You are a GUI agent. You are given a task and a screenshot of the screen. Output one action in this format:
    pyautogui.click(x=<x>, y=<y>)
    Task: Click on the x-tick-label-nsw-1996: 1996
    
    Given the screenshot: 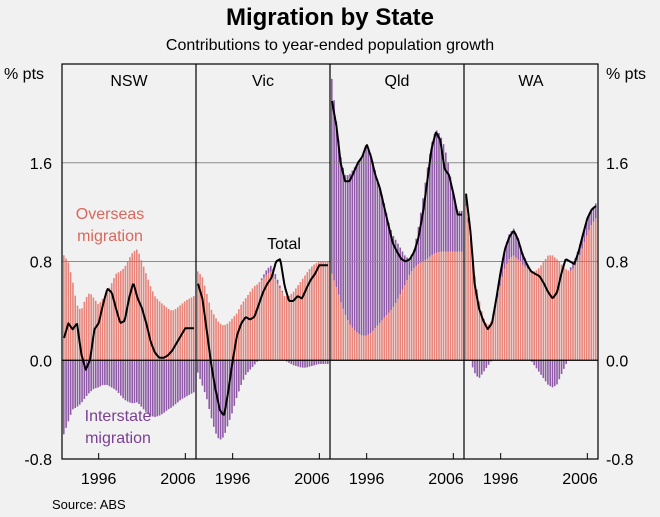 What is the action you would take?
    pyautogui.click(x=99, y=479)
    